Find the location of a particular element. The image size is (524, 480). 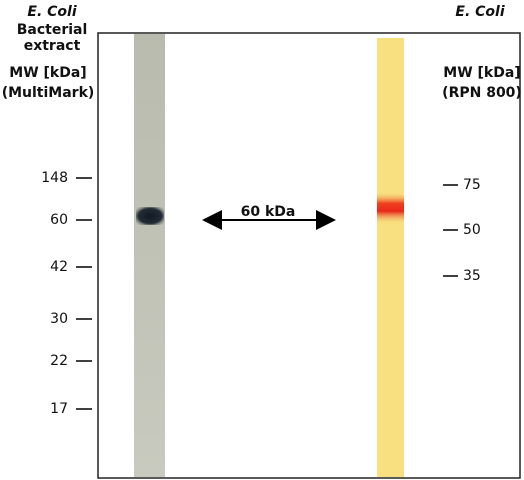

right-marker-name: (RPN 800) is located at coordinates (482, 93).